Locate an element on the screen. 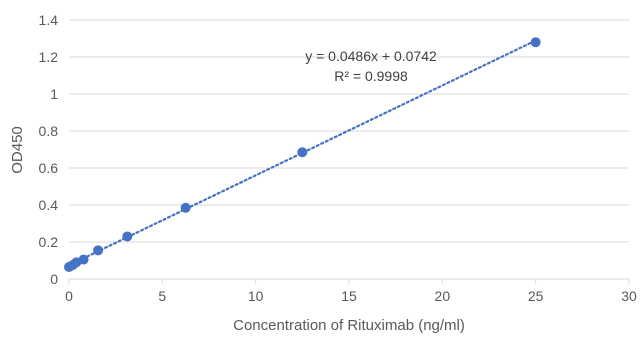  x-tick-label-4: 20 is located at coordinates (443, 296).